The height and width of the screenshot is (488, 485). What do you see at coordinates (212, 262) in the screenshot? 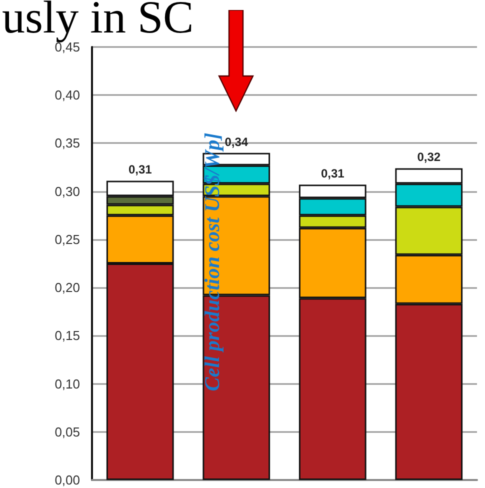
I see `y-axis-title: Cell production cost US$/Wp]` at bounding box center [212, 262].